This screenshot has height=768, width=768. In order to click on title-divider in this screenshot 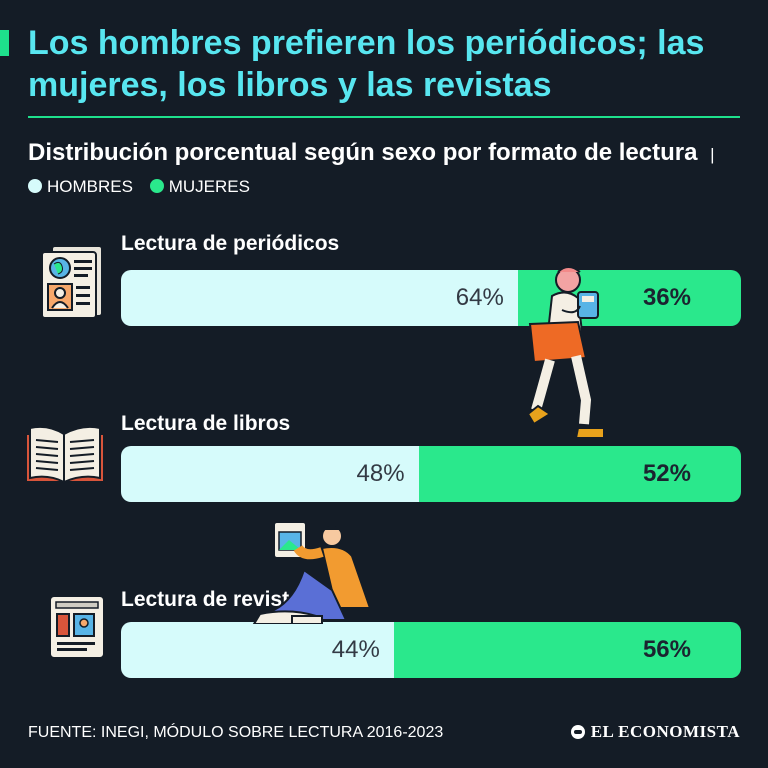, I will do `click(384, 117)`.